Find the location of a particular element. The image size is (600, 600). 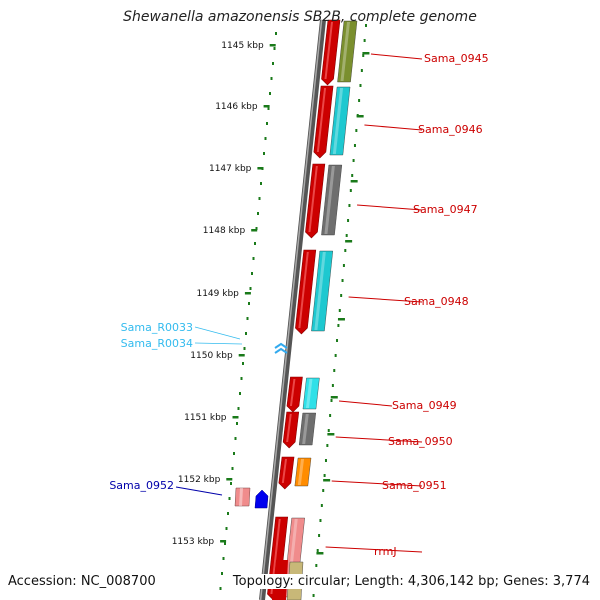

tick-label: 1152 kbp is located at coordinates (199, 480).